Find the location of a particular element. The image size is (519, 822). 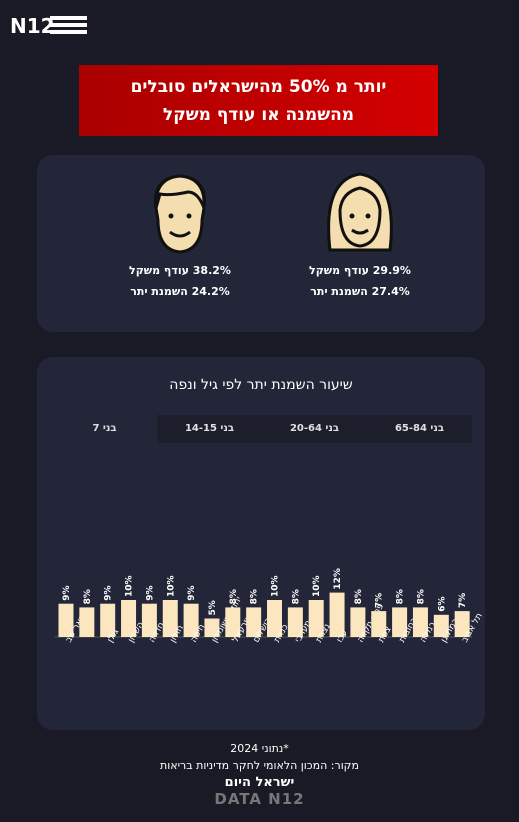

source: מקור: המכון הלאומי לחקר מדיניות בריאות is located at coordinates (259, 765).